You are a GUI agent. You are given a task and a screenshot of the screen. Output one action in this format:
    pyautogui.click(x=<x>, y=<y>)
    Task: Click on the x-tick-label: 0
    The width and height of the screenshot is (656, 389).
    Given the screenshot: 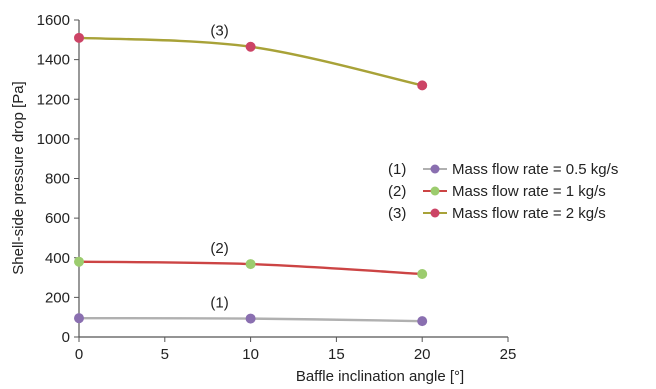 What is the action you would take?
    pyautogui.click(x=79, y=354)
    